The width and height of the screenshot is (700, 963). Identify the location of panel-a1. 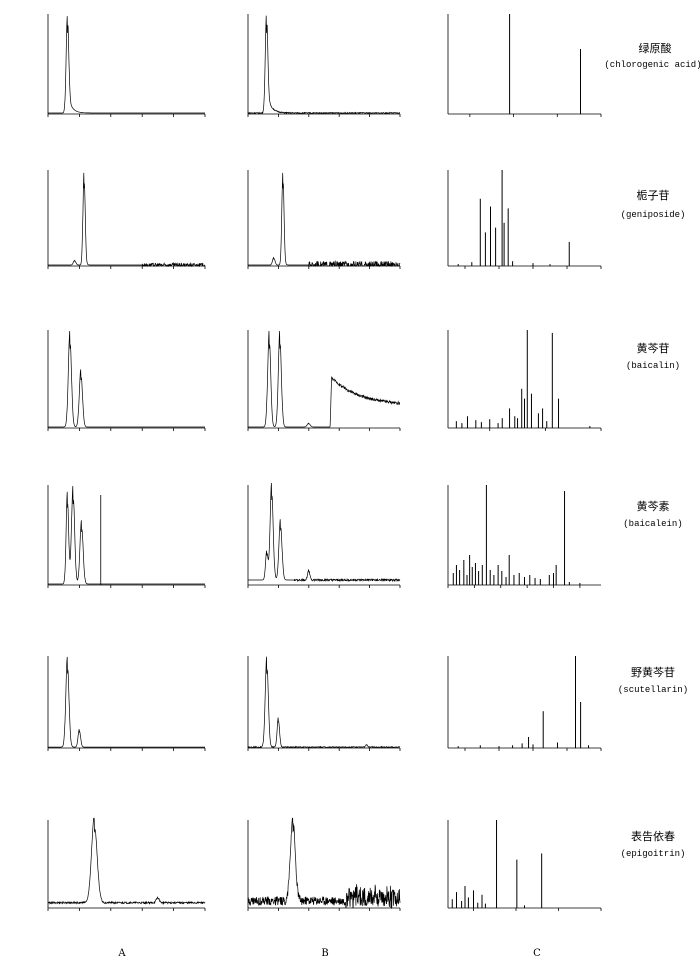
(126, 65).